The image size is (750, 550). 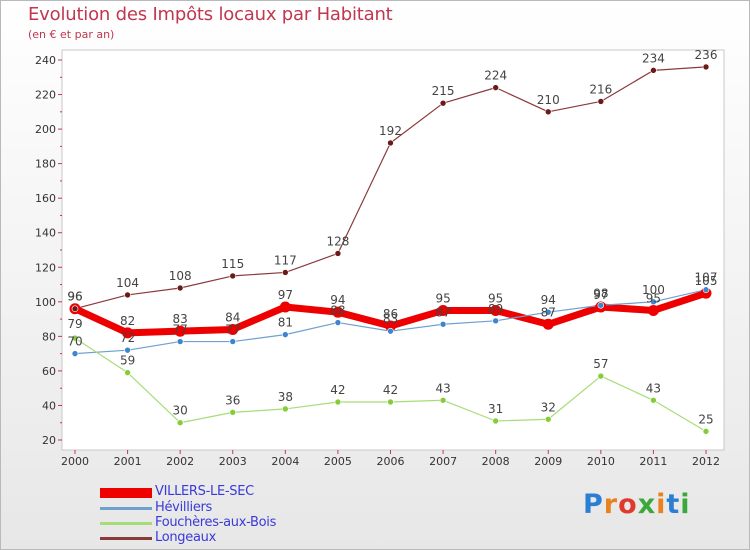 What do you see at coordinates (180, 319) in the screenshot?
I see `data-label-villers-le-sec: 83` at bounding box center [180, 319].